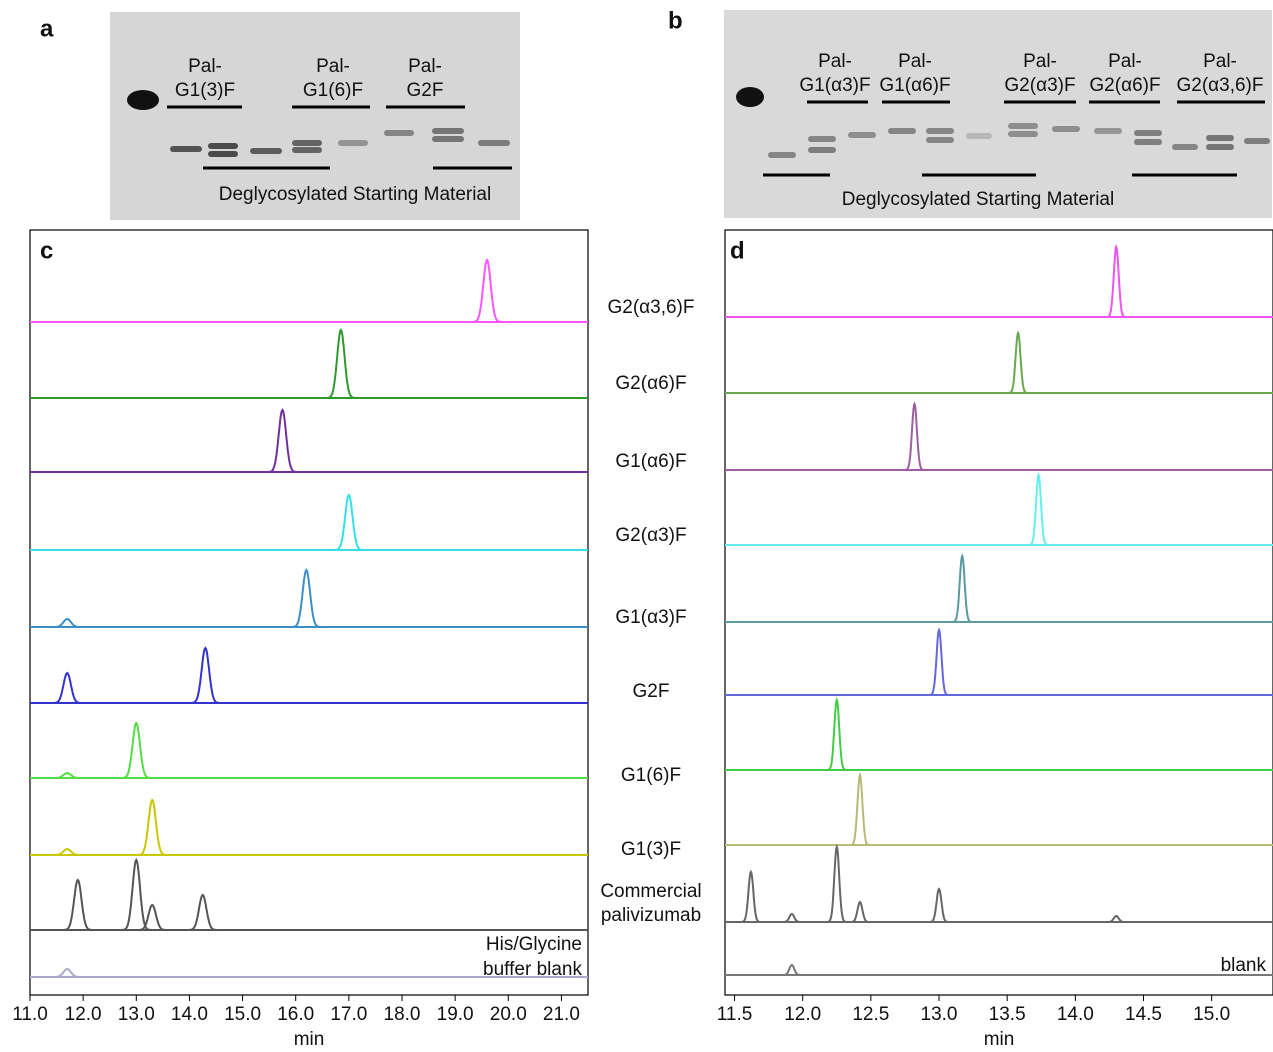  What do you see at coordinates (750, 97) in the screenshot?
I see `gel-marker` at bounding box center [750, 97].